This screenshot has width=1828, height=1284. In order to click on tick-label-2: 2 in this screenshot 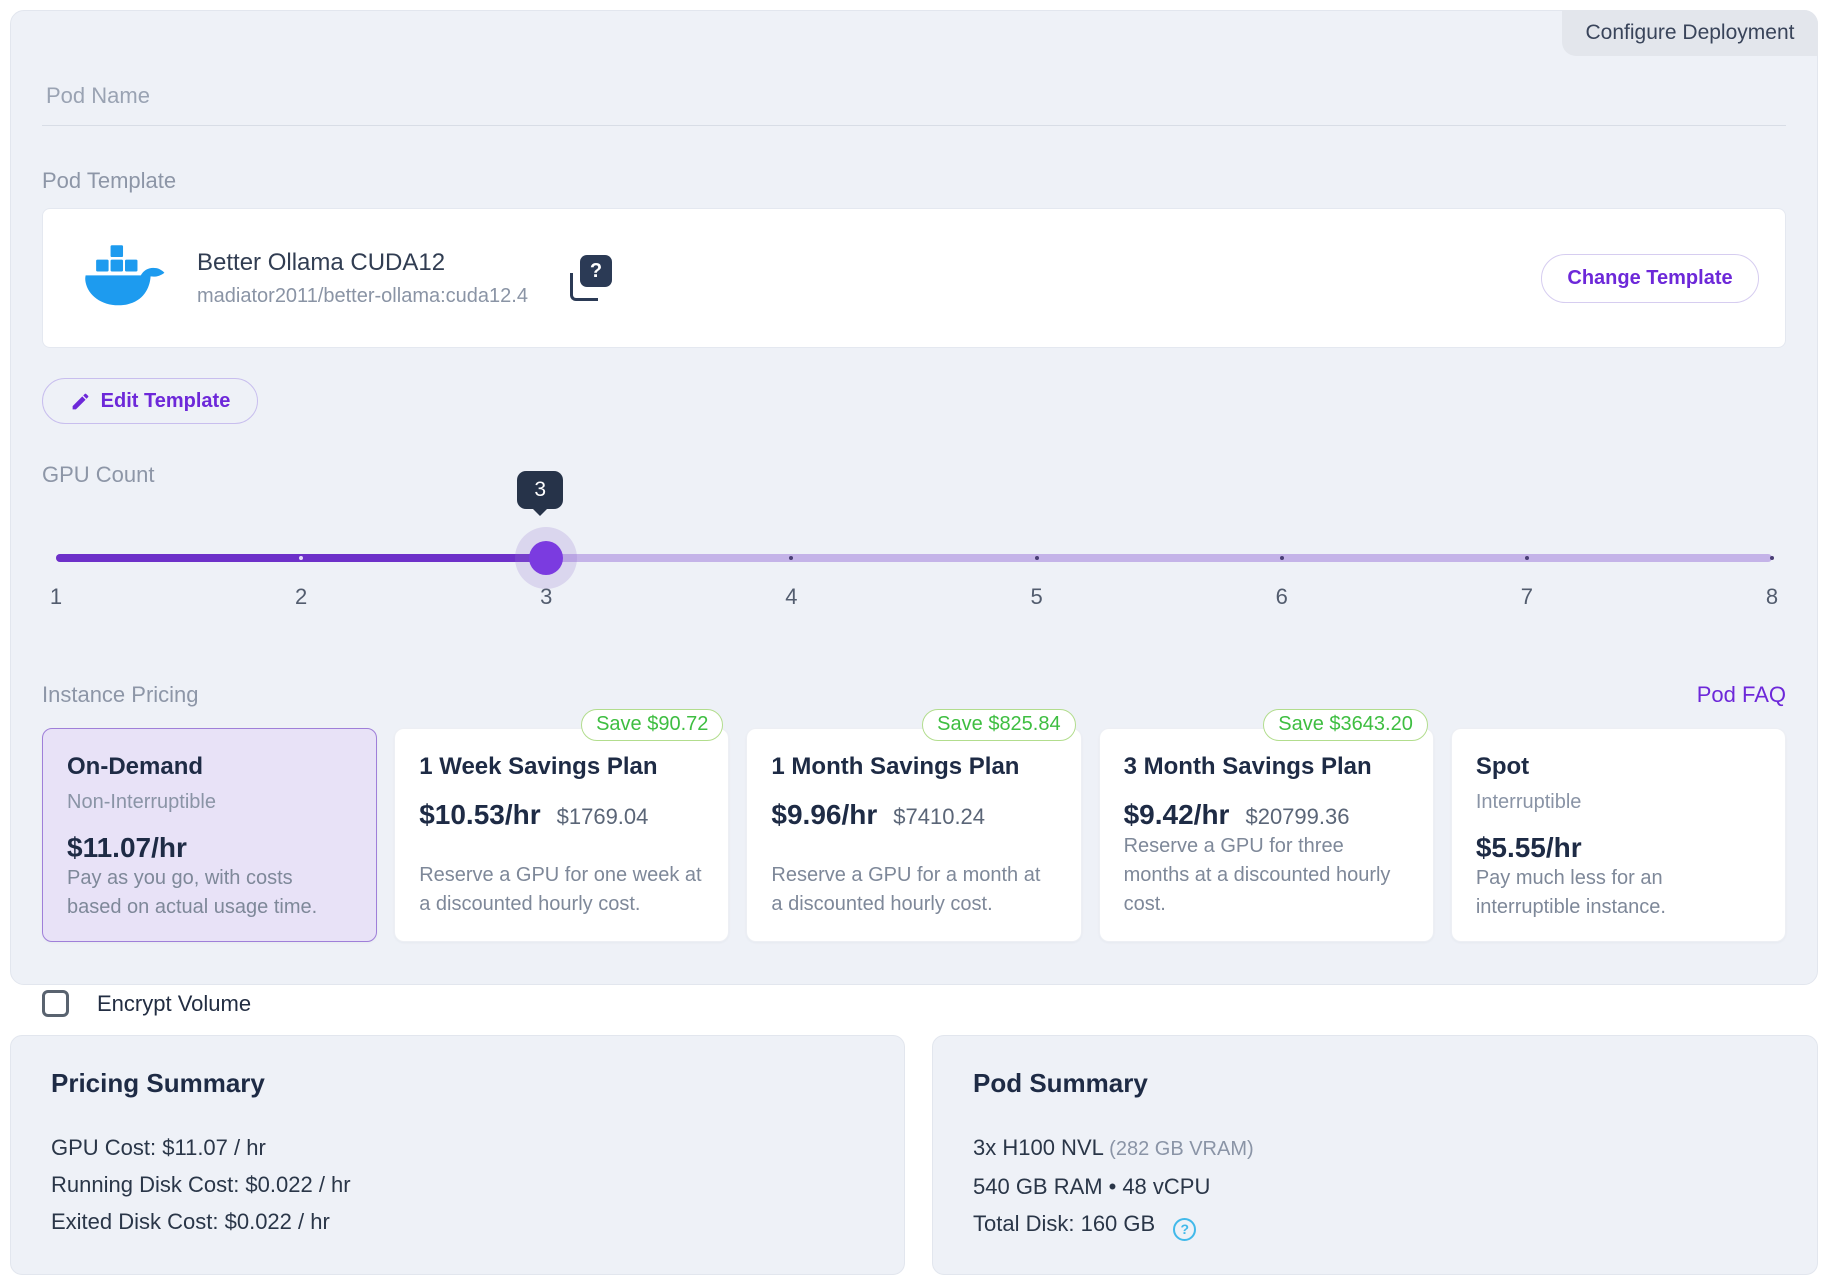, I will do `click(301, 596)`.